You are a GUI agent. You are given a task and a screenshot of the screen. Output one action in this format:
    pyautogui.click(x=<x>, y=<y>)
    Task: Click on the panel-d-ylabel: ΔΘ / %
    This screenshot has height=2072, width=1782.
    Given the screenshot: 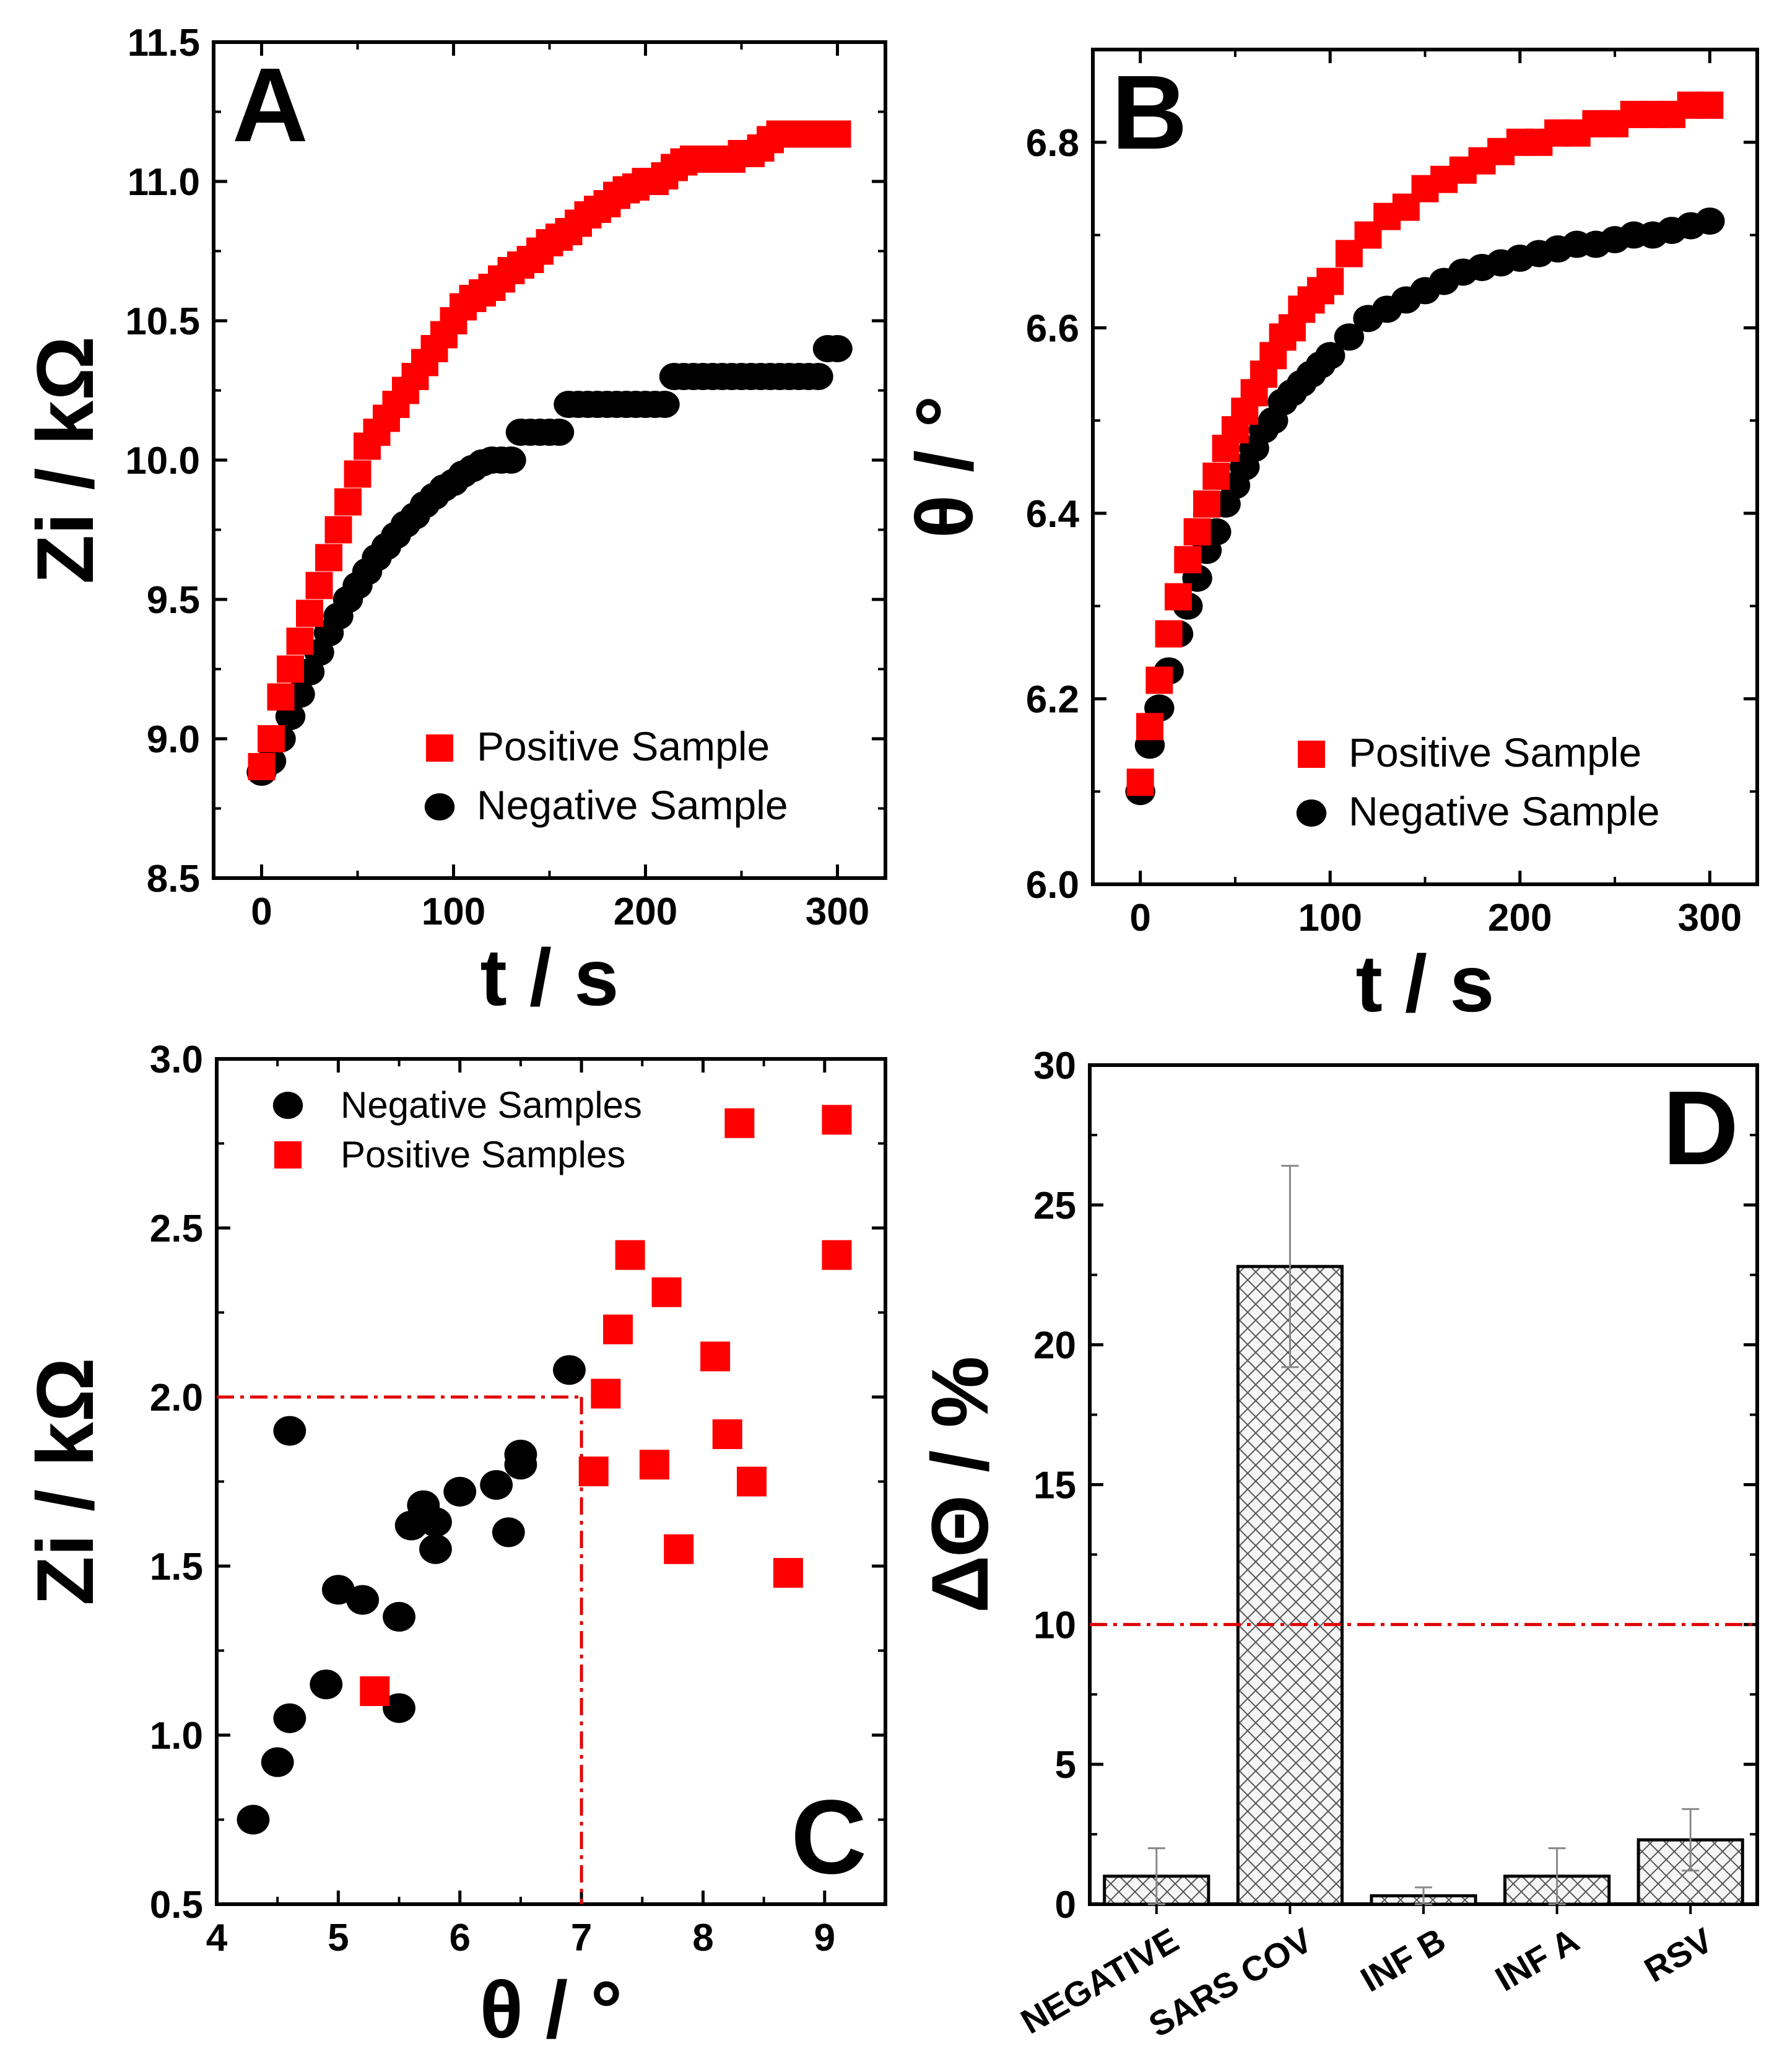 What is the action you would take?
    pyautogui.click(x=960, y=1484)
    